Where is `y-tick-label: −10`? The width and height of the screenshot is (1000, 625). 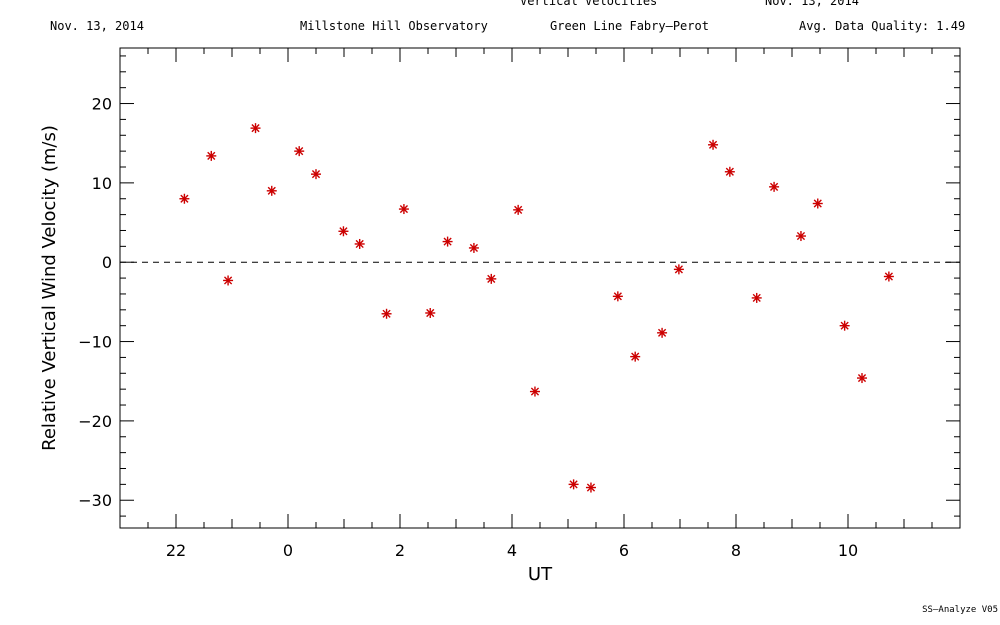 y-tick-label: −10 is located at coordinates (95, 342).